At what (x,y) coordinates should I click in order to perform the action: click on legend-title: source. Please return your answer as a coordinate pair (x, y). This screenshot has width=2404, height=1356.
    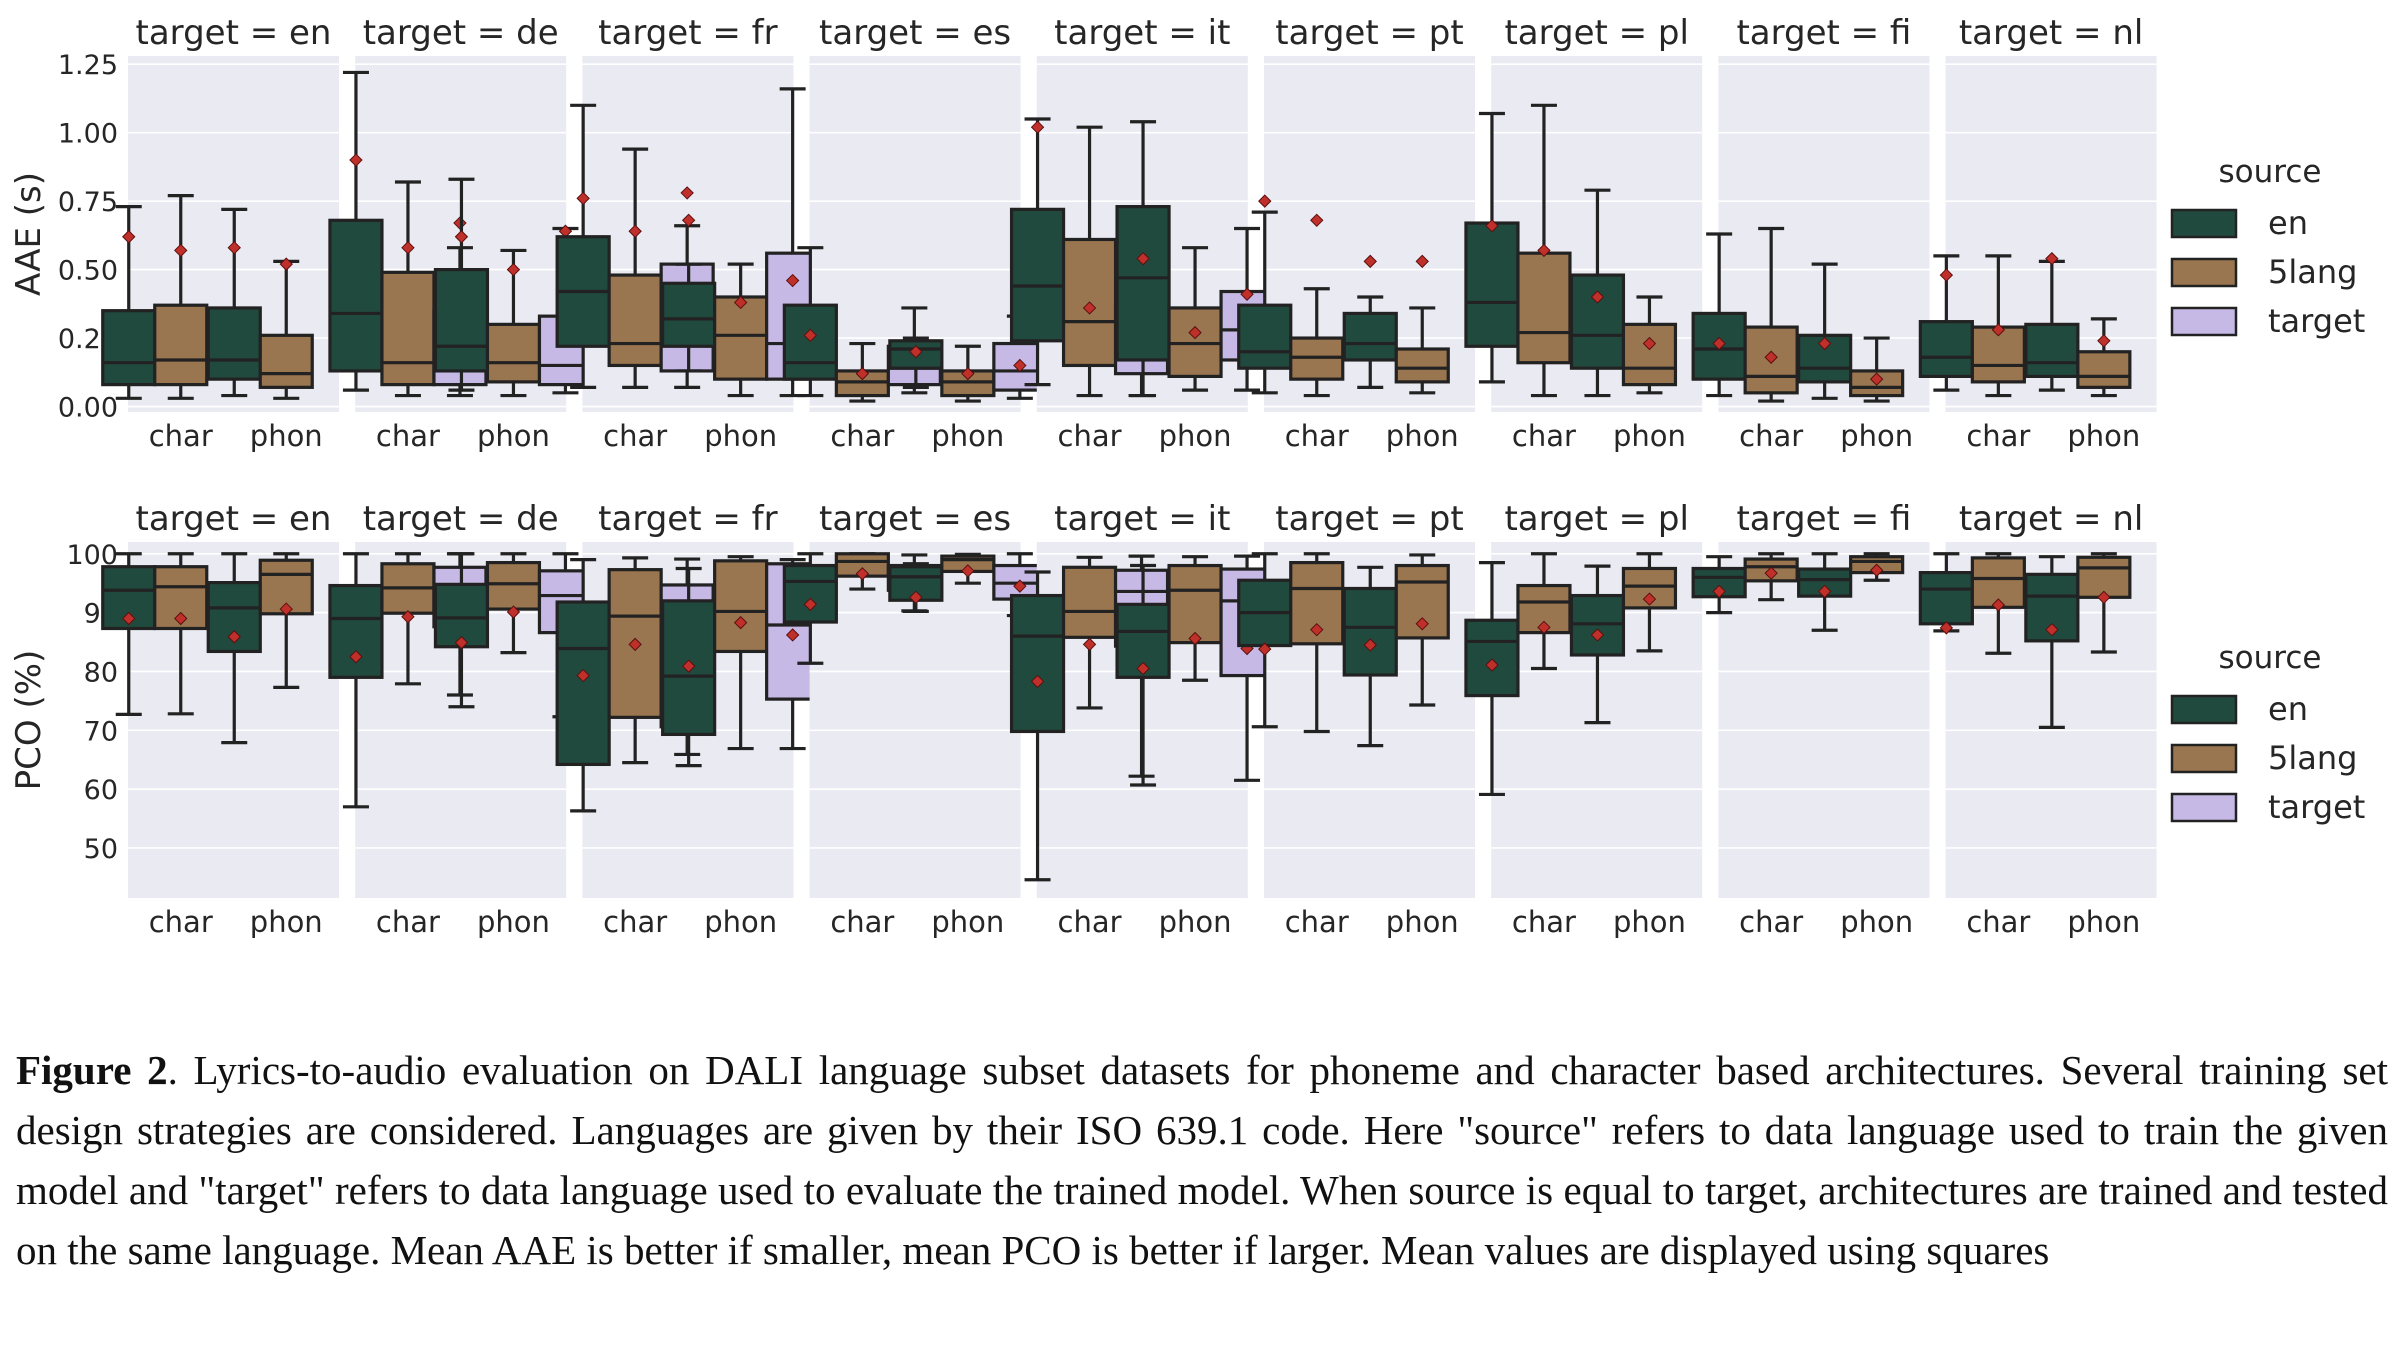
    Looking at the image, I should click on (2270, 172).